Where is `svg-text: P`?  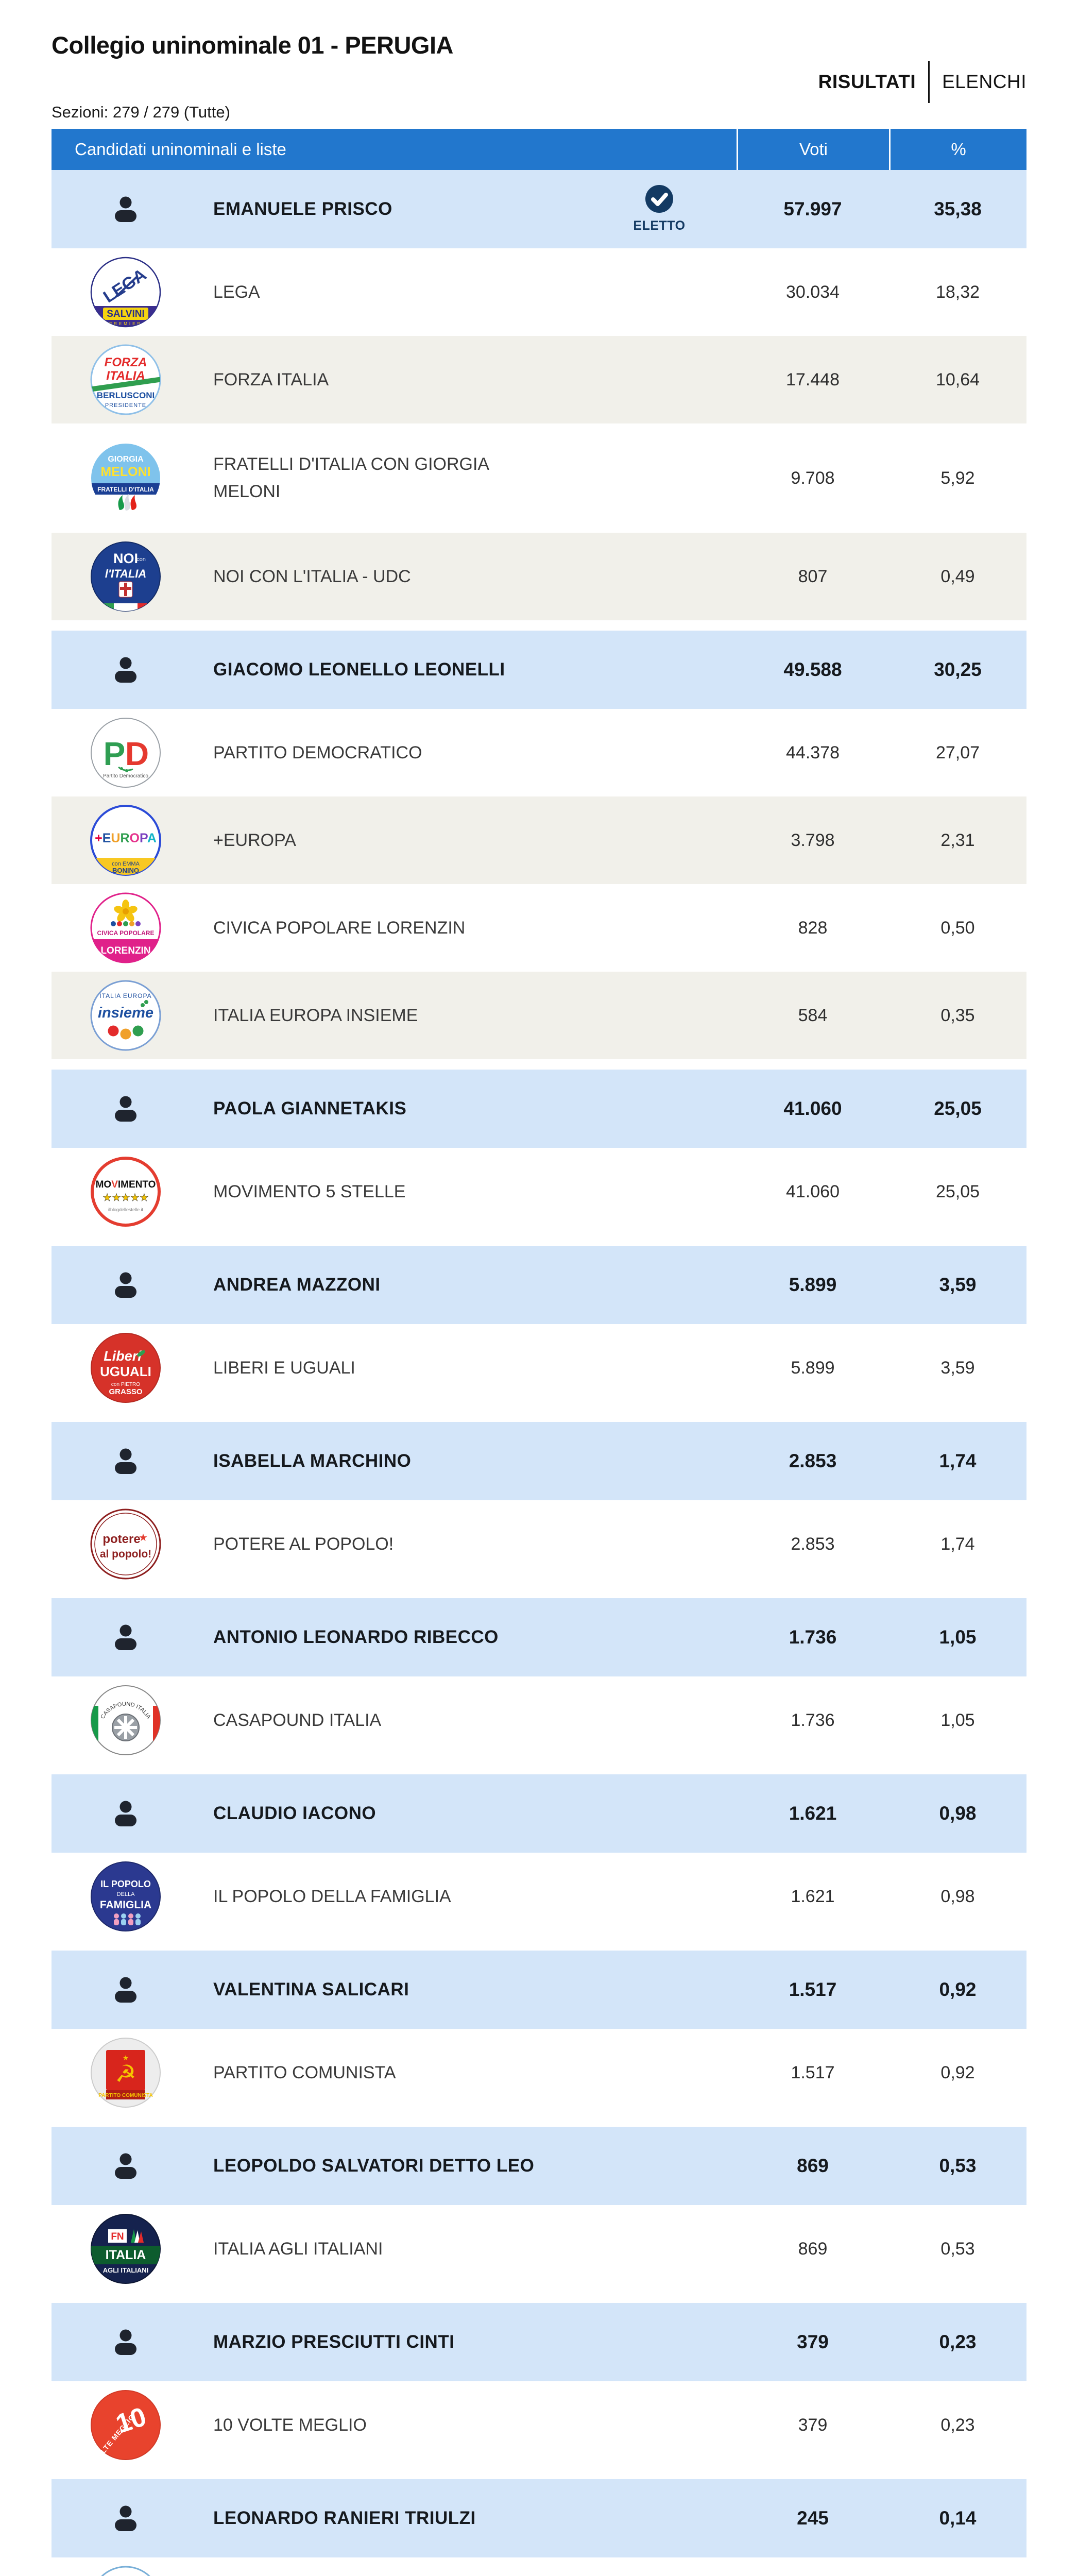
svg-text: P is located at coordinates (115, 753).